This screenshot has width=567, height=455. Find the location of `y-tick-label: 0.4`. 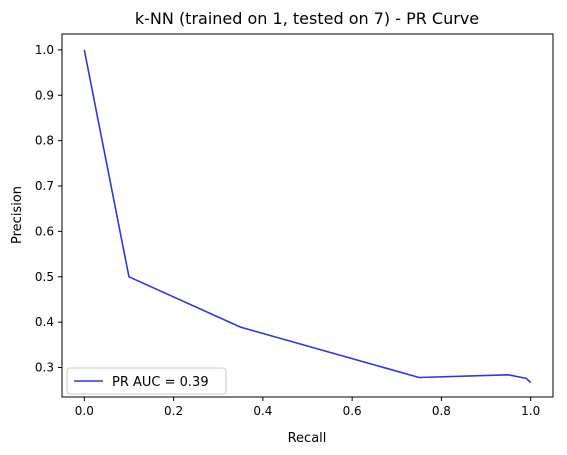

y-tick-label: 0.4 is located at coordinates (44, 322).